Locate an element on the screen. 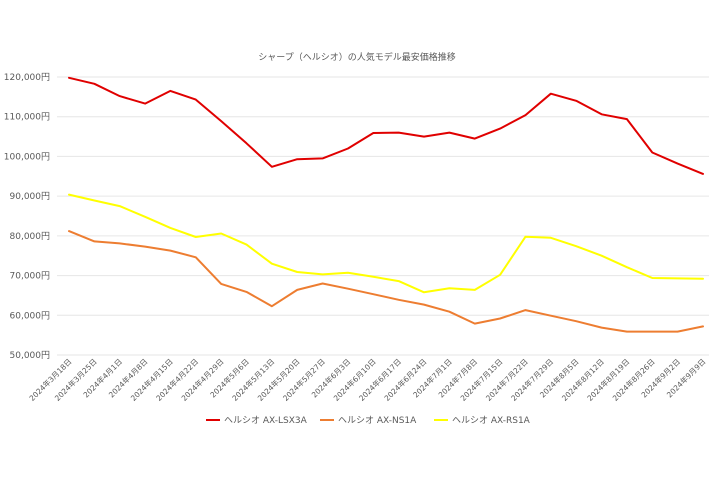 This screenshot has width=715, height=477. x-tick-label: 2024年5月13日 is located at coordinates (253, 379).